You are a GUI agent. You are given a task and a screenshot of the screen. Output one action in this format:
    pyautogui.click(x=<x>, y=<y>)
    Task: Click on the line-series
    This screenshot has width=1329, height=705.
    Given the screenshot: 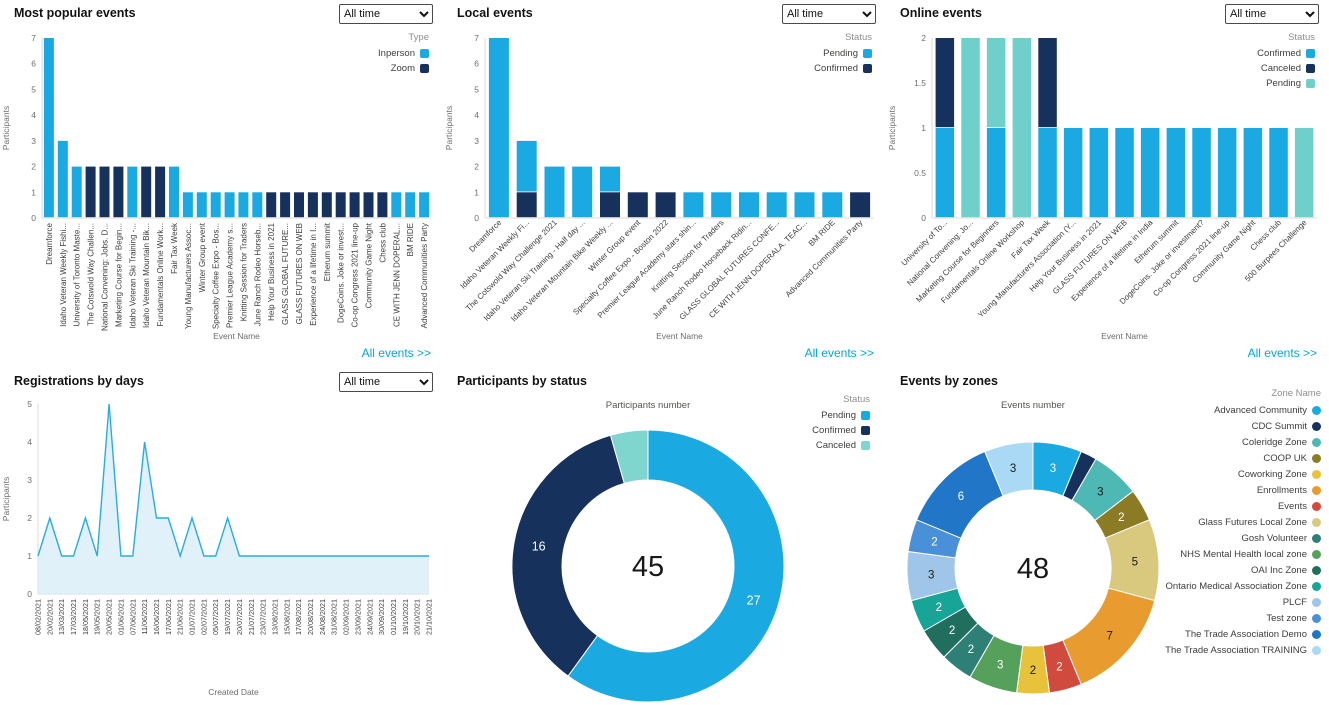 What is the action you would take?
    pyautogui.click(x=233, y=481)
    